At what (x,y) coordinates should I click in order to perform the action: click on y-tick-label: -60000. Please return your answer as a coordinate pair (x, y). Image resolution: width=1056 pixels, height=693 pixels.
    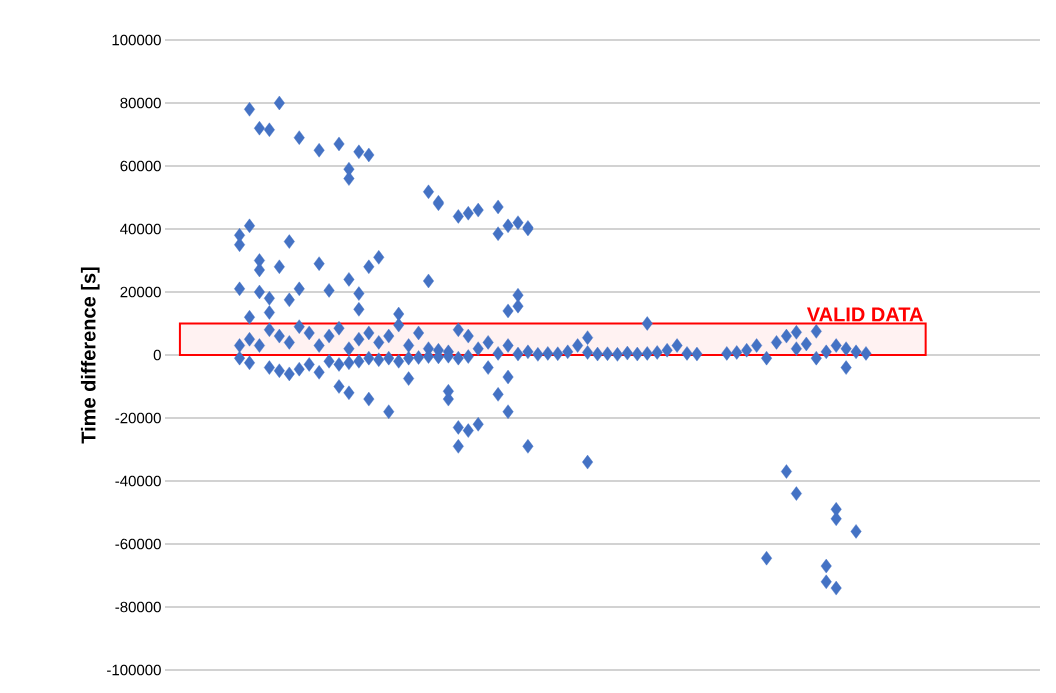
    Looking at the image, I should click on (138, 544).